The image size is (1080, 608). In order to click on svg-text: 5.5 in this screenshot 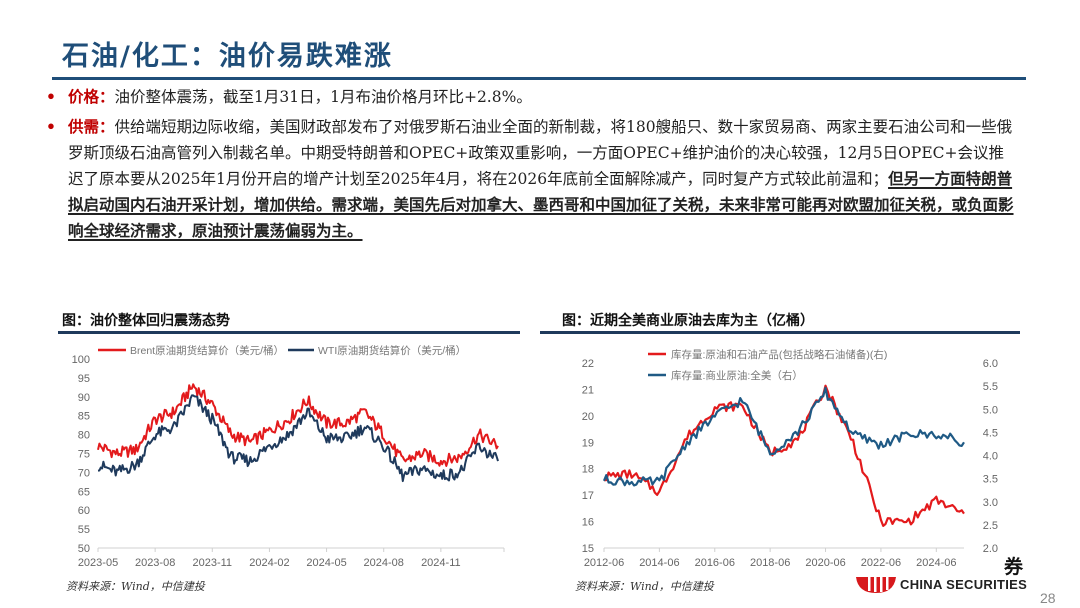, I will do `click(990, 387)`.